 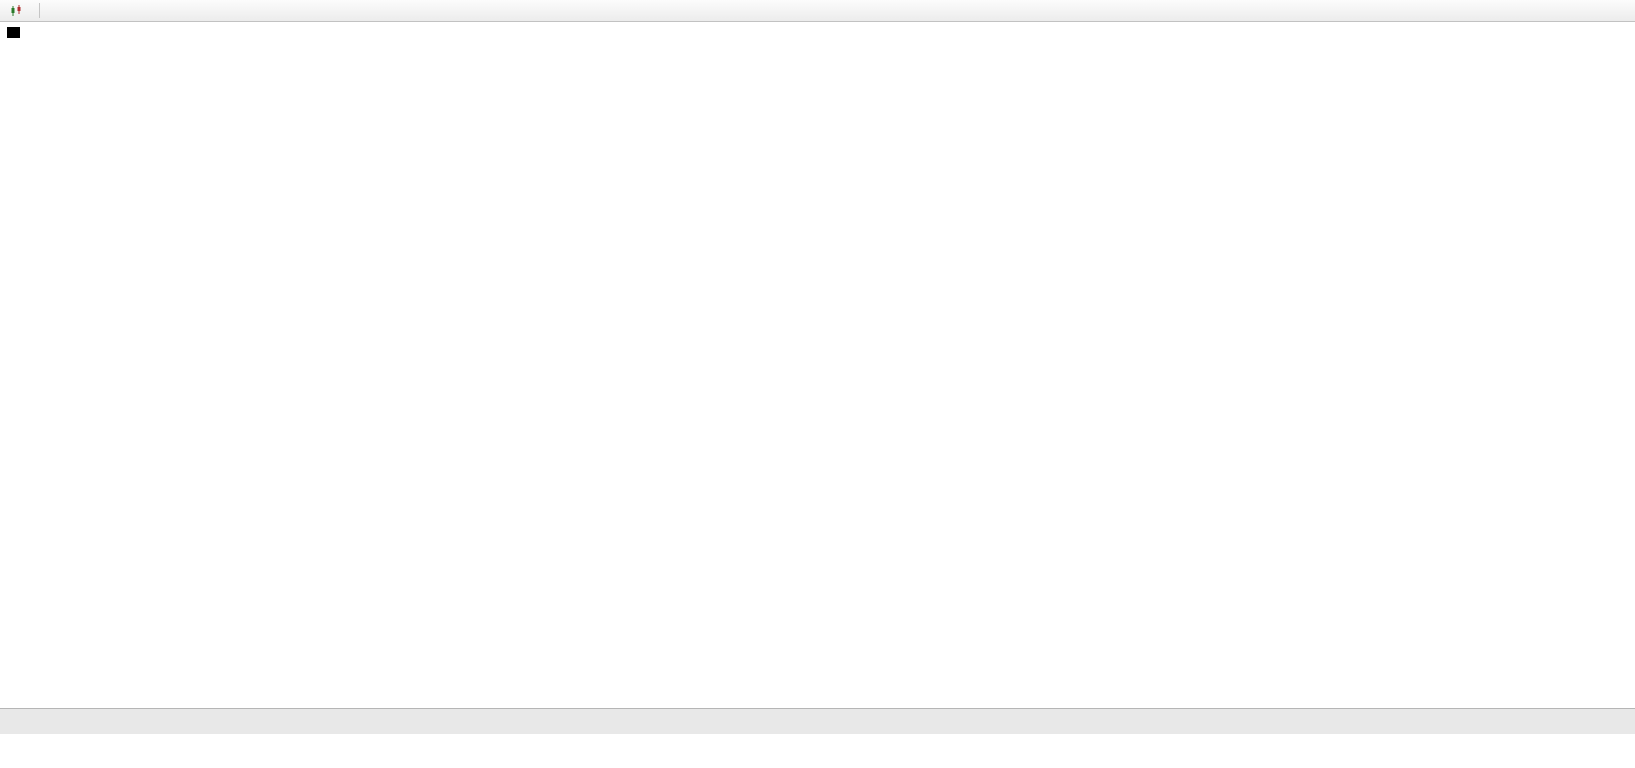 I want to click on chart-collapse-button, so click(x=13, y=32).